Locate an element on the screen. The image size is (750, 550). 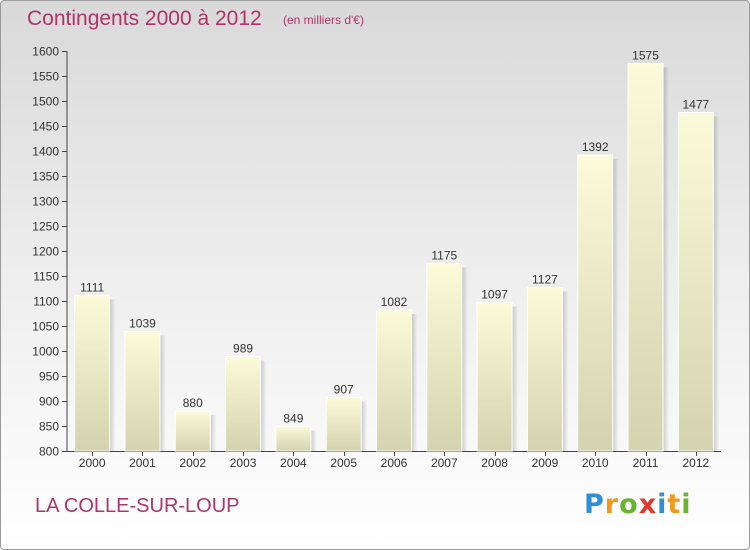
proxiti-logo-letter: x is located at coordinates (648, 504).